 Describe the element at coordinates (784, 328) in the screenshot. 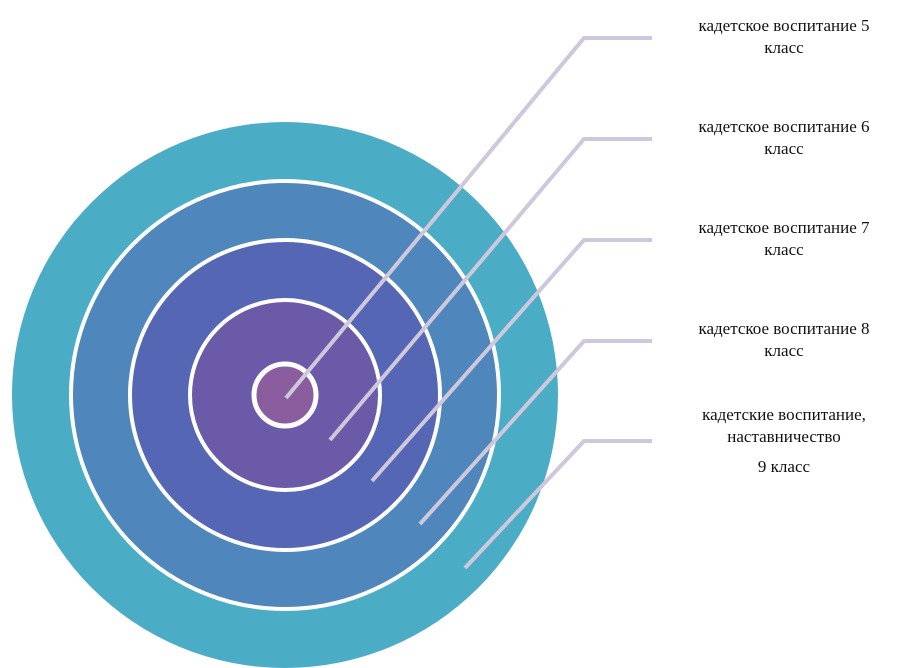

I see `label-grade-8-line1: кадетское воспитание 8` at that location.